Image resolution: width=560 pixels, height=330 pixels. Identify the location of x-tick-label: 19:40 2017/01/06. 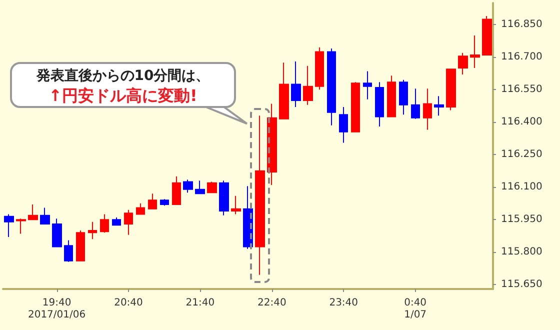
(57, 309).